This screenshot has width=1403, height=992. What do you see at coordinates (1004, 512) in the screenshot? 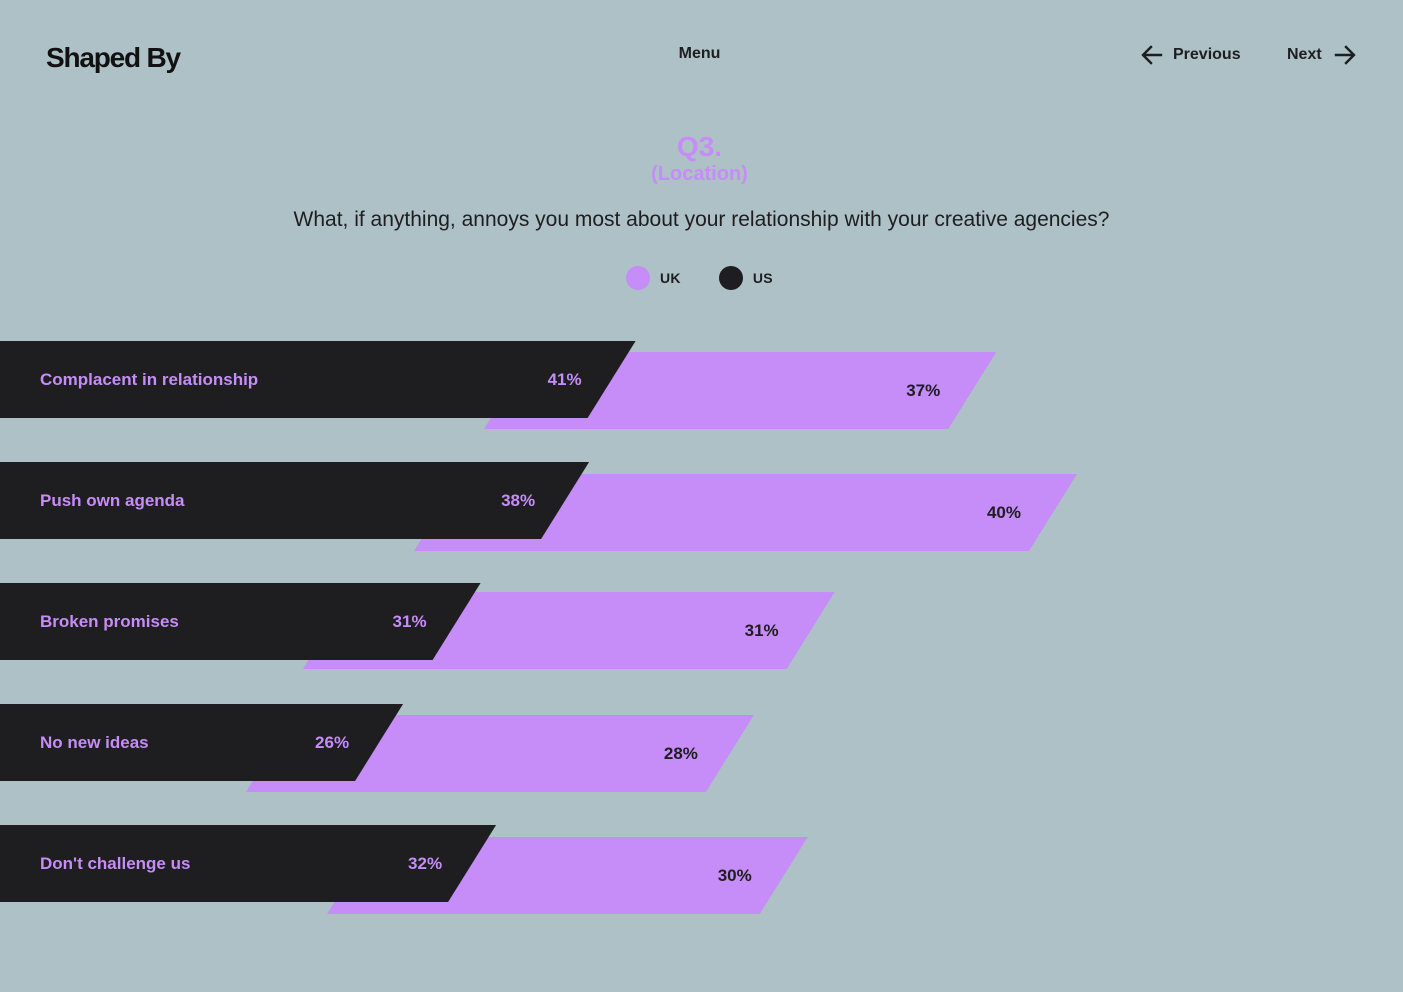
I see `uk-value-label: 40%` at bounding box center [1004, 512].